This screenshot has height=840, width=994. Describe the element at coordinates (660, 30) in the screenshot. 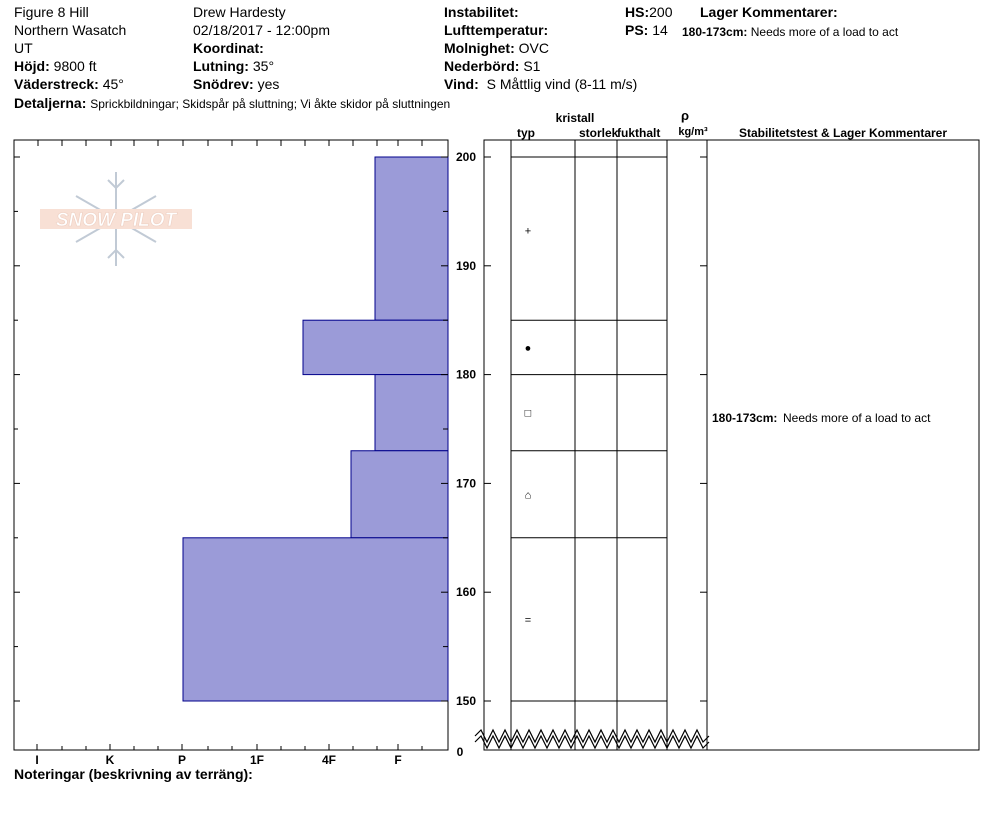

I see `ps-value: 14` at that location.